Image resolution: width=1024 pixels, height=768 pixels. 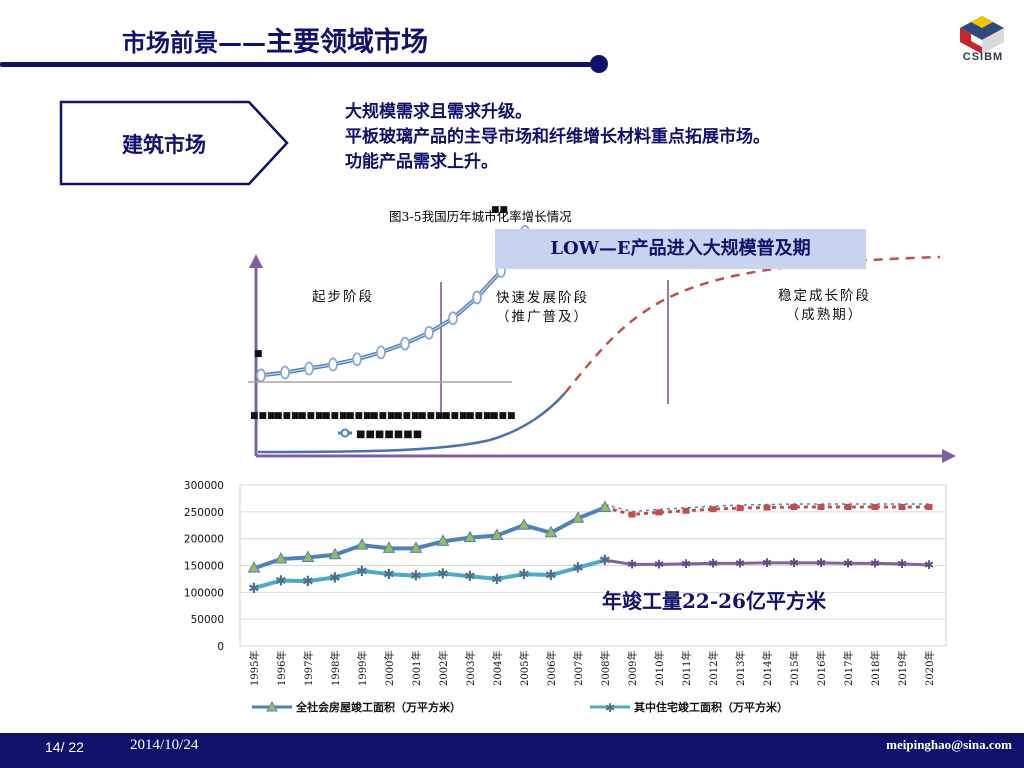 I want to click on legend-res-marker: ✱, so click(x=610, y=708).